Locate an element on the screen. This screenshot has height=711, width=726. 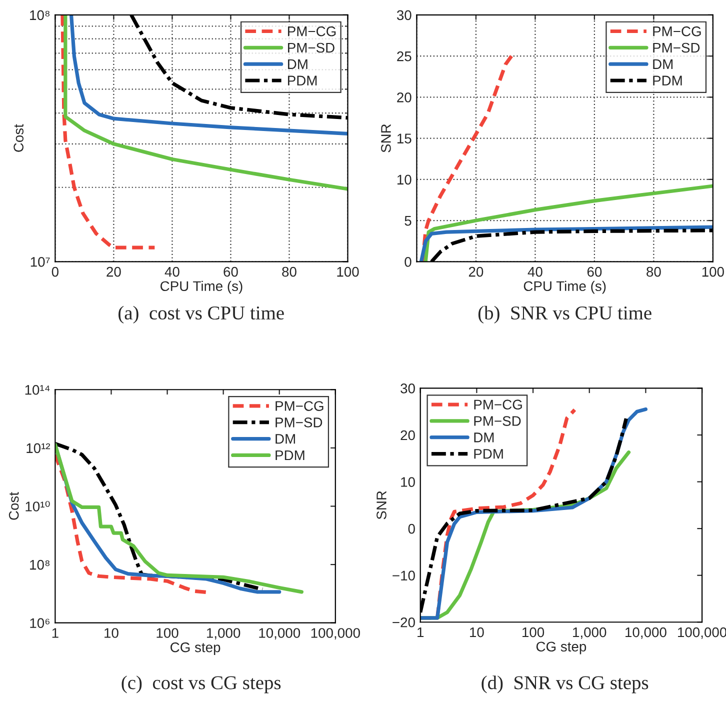
y-tick-label: 10¹² is located at coordinates (38, 448).